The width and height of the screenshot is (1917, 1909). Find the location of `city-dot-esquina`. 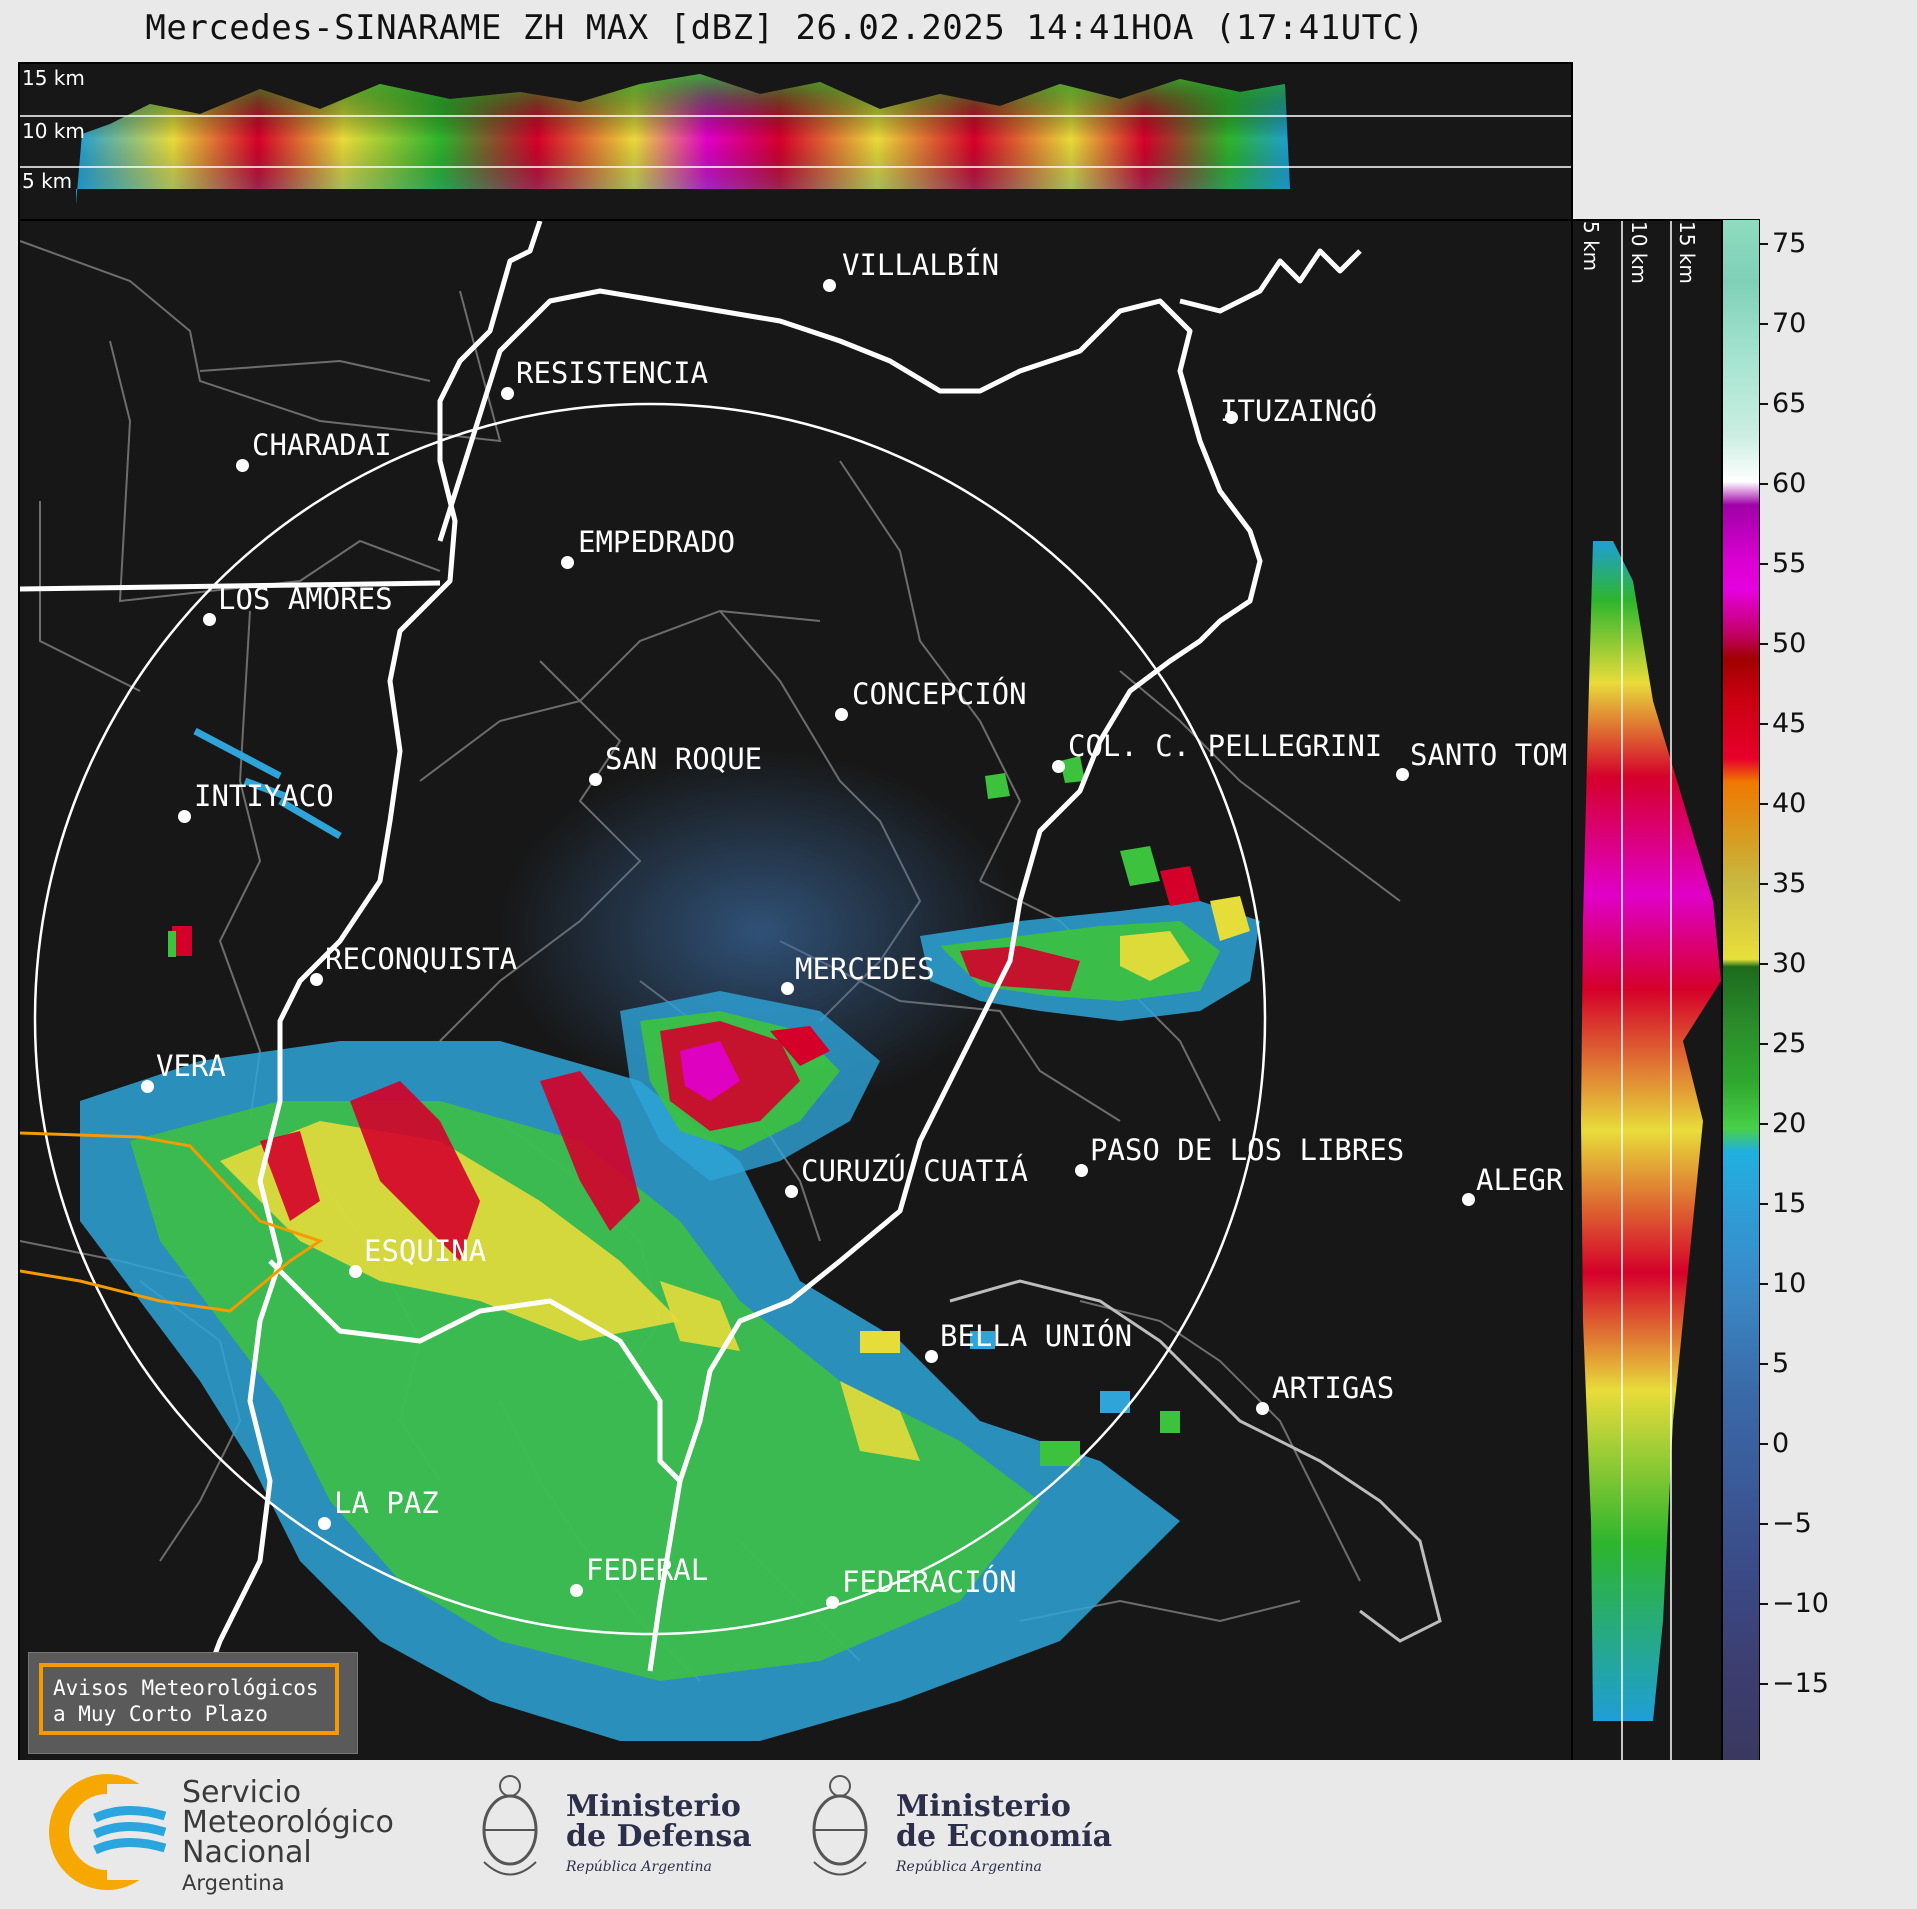

city-dot-esquina is located at coordinates (355, 1271).